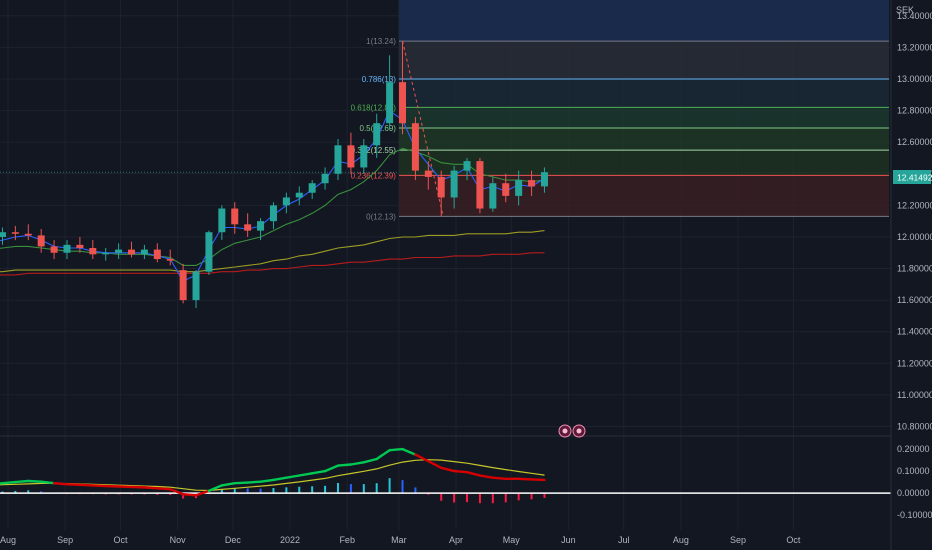 The width and height of the screenshot is (932, 550). I want to click on macd-pane, so click(445, 475).